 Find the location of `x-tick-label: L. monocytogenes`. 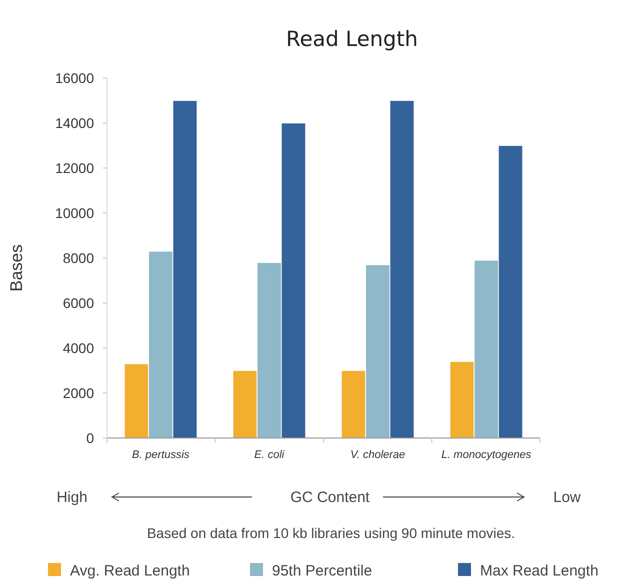

x-tick-label: L. monocytogenes is located at coordinates (486, 455).